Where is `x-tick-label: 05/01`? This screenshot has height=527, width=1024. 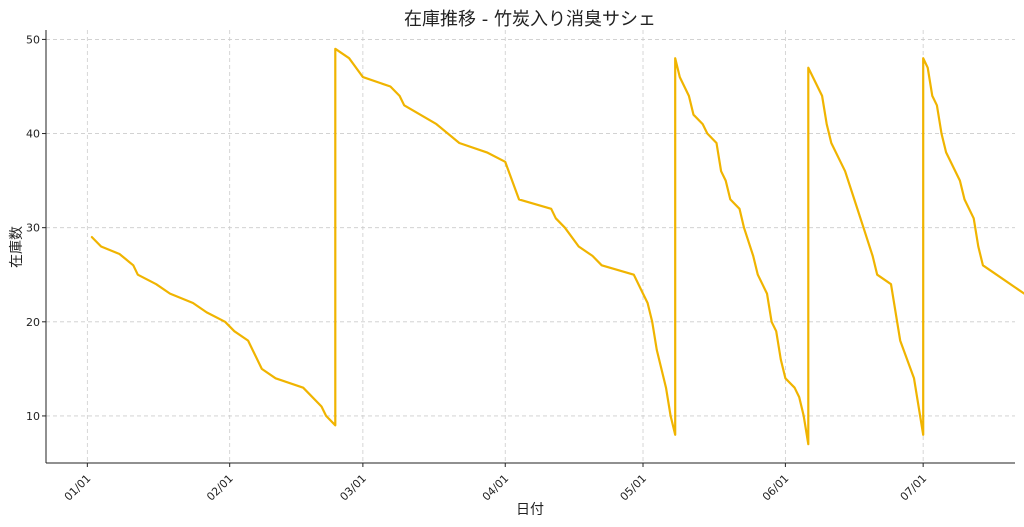
x-tick-label: 05/01 is located at coordinates (634, 488).